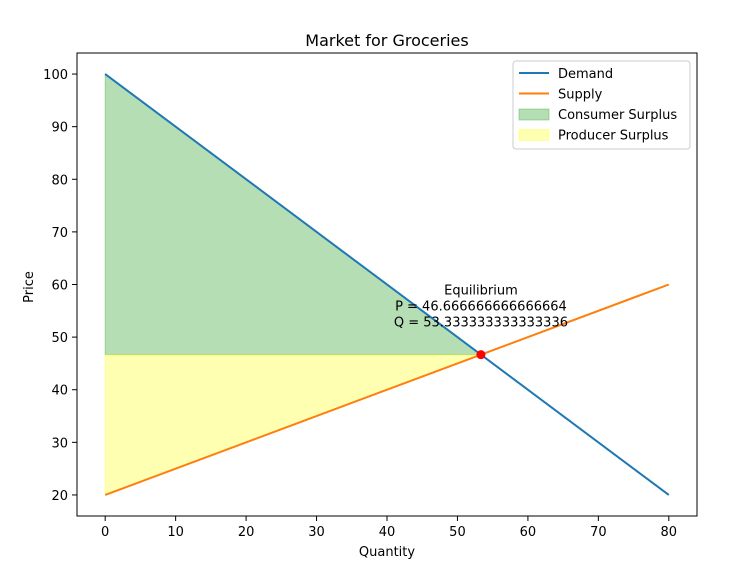 This screenshot has width=739, height=570. What do you see at coordinates (55, 75) in the screenshot?
I see `y-tick-label: 100` at bounding box center [55, 75].